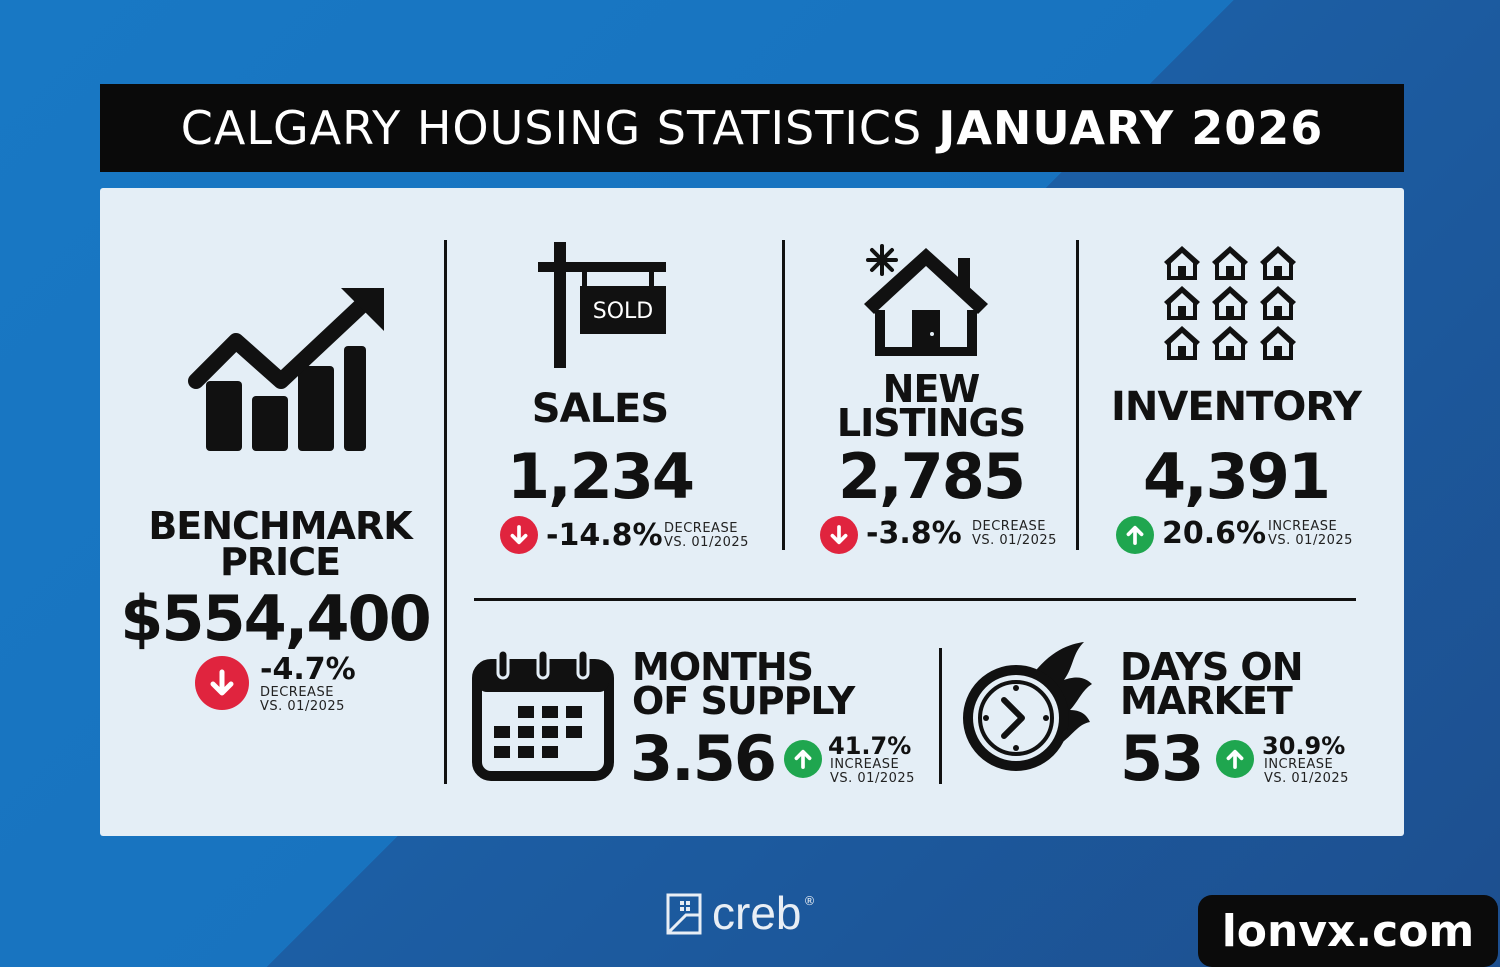 This screenshot has height=967, width=1500. What do you see at coordinates (1230, 302) in the screenshot?
I see `houses-grid-icon` at bounding box center [1230, 302].